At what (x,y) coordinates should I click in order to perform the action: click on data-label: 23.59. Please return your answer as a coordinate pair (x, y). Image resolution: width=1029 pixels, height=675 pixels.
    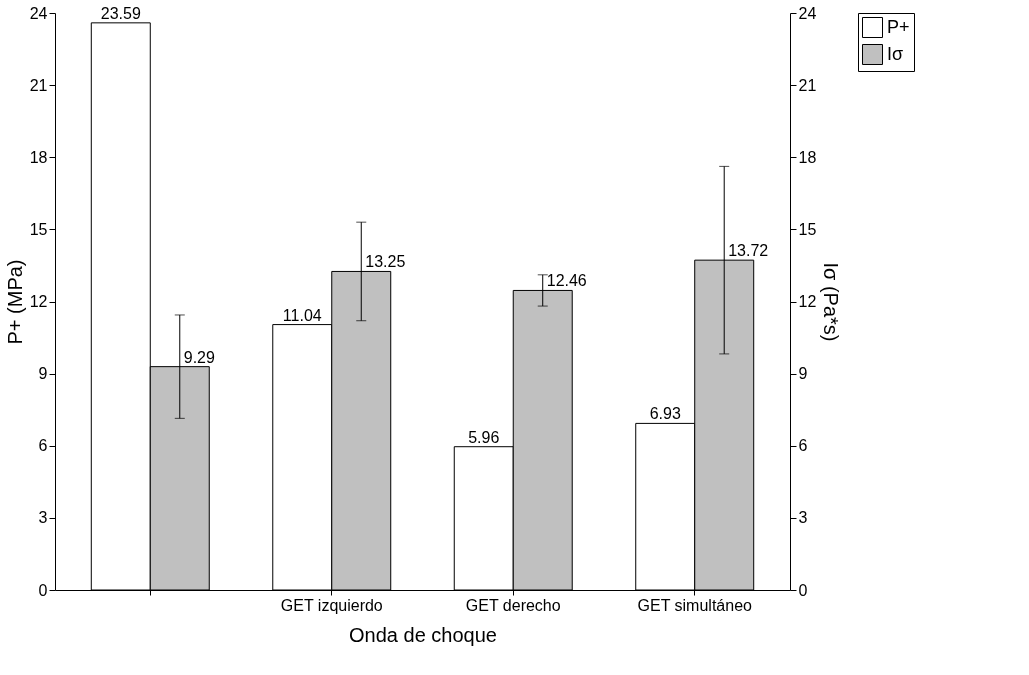
    Looking at the image, I should click on (120, 13).